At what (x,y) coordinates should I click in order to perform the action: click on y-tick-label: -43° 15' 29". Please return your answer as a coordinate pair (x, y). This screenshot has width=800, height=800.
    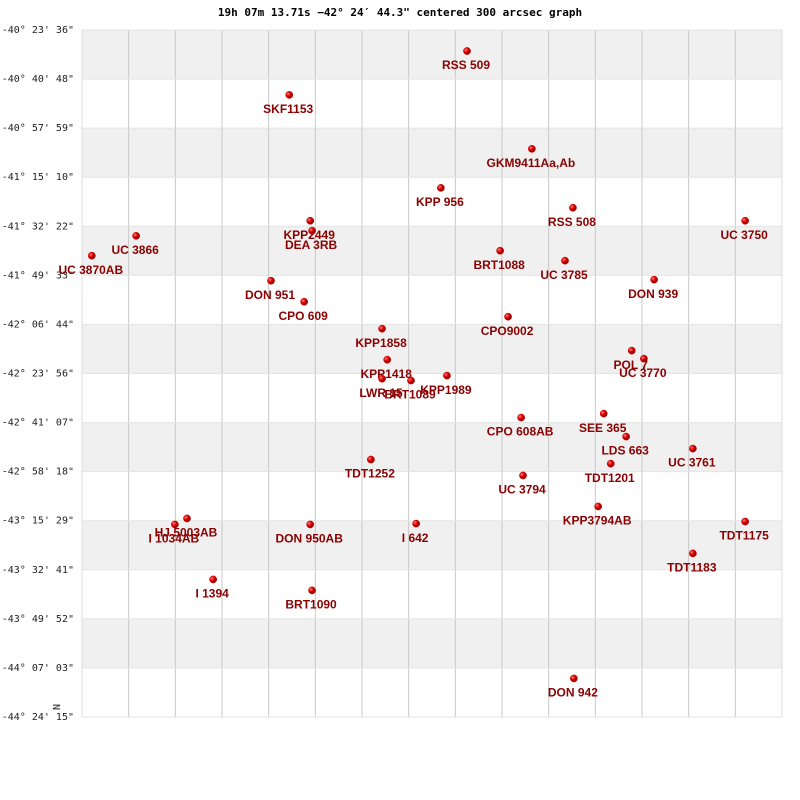
    Looking at the image, I should click on (38, 521).